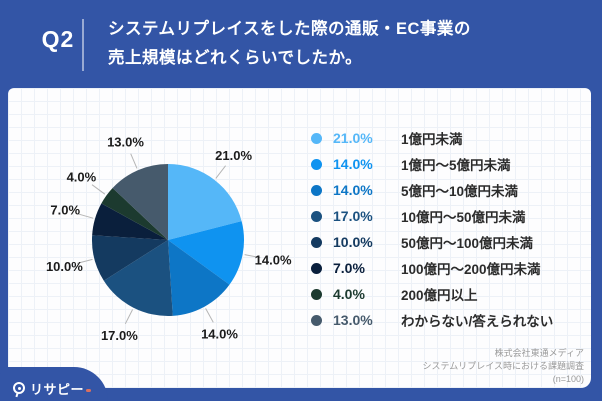  I want to click on pie-value-label-0: 21.0%, so click(233, 155).